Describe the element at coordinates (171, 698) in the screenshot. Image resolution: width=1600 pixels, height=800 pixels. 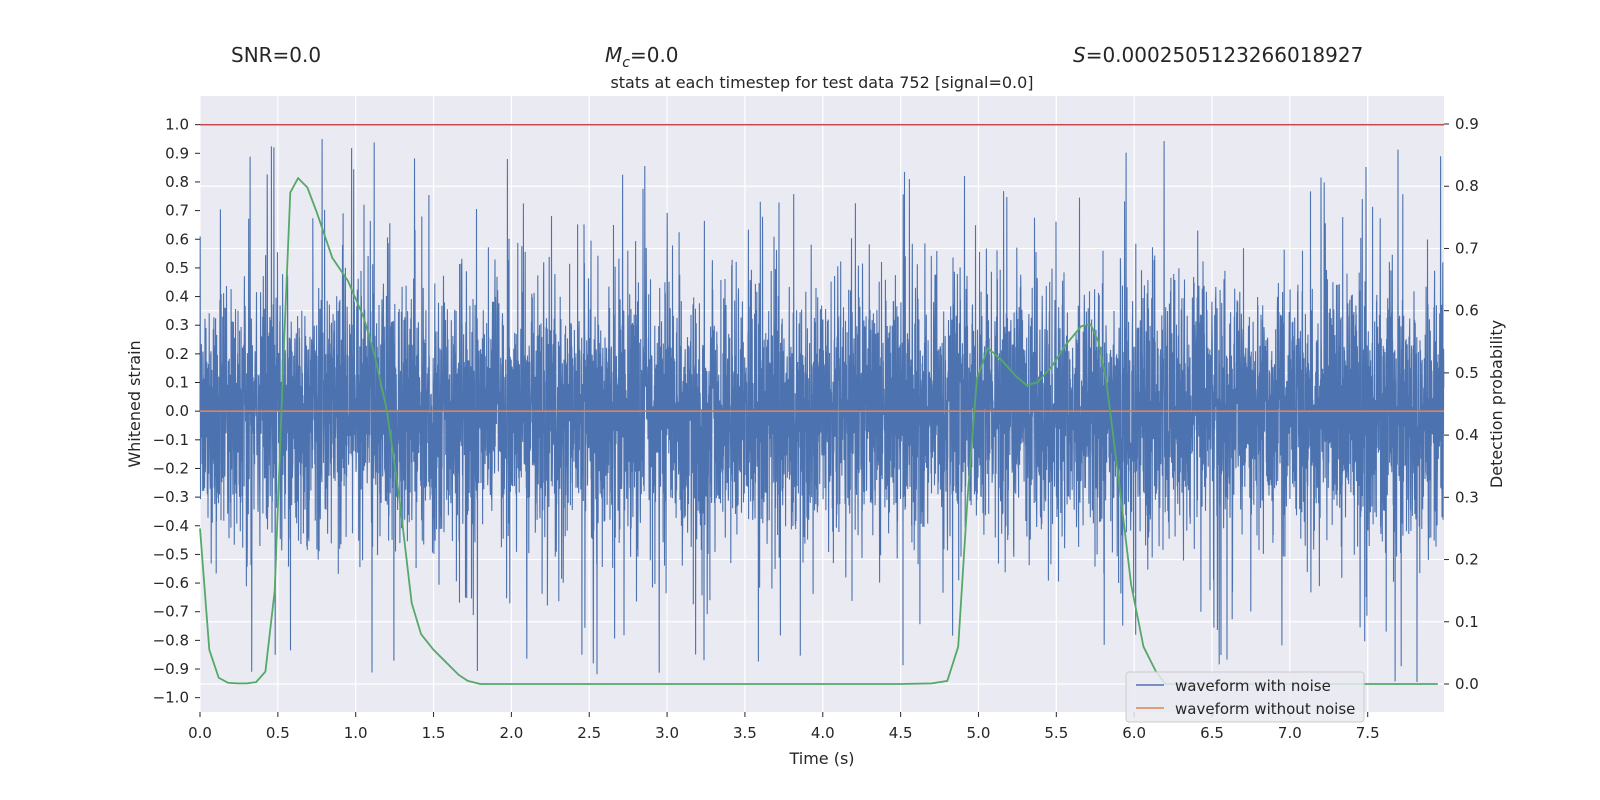
I see `y-tick-label: −1.0` at that location.